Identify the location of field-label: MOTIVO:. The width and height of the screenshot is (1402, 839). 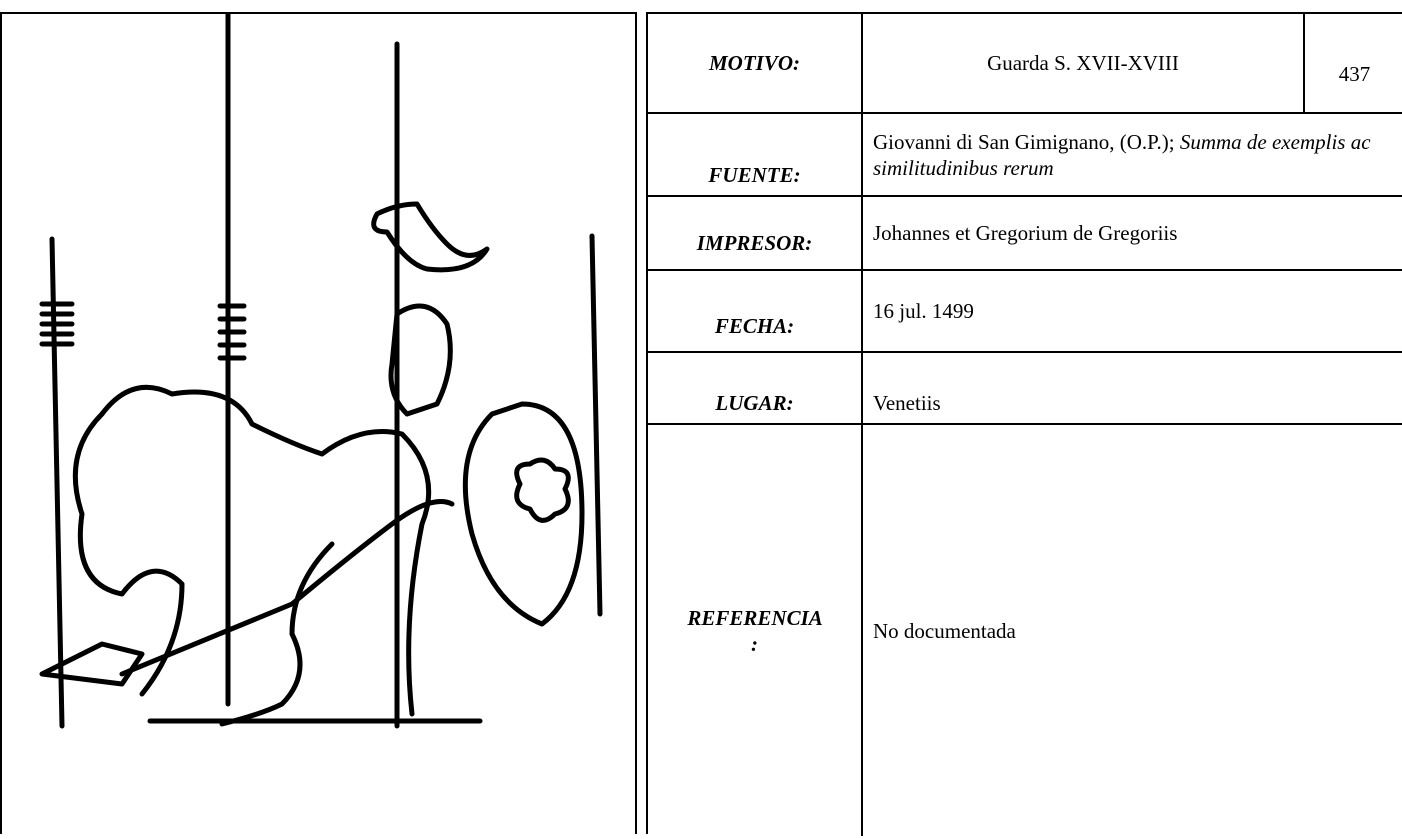
(755, 64).